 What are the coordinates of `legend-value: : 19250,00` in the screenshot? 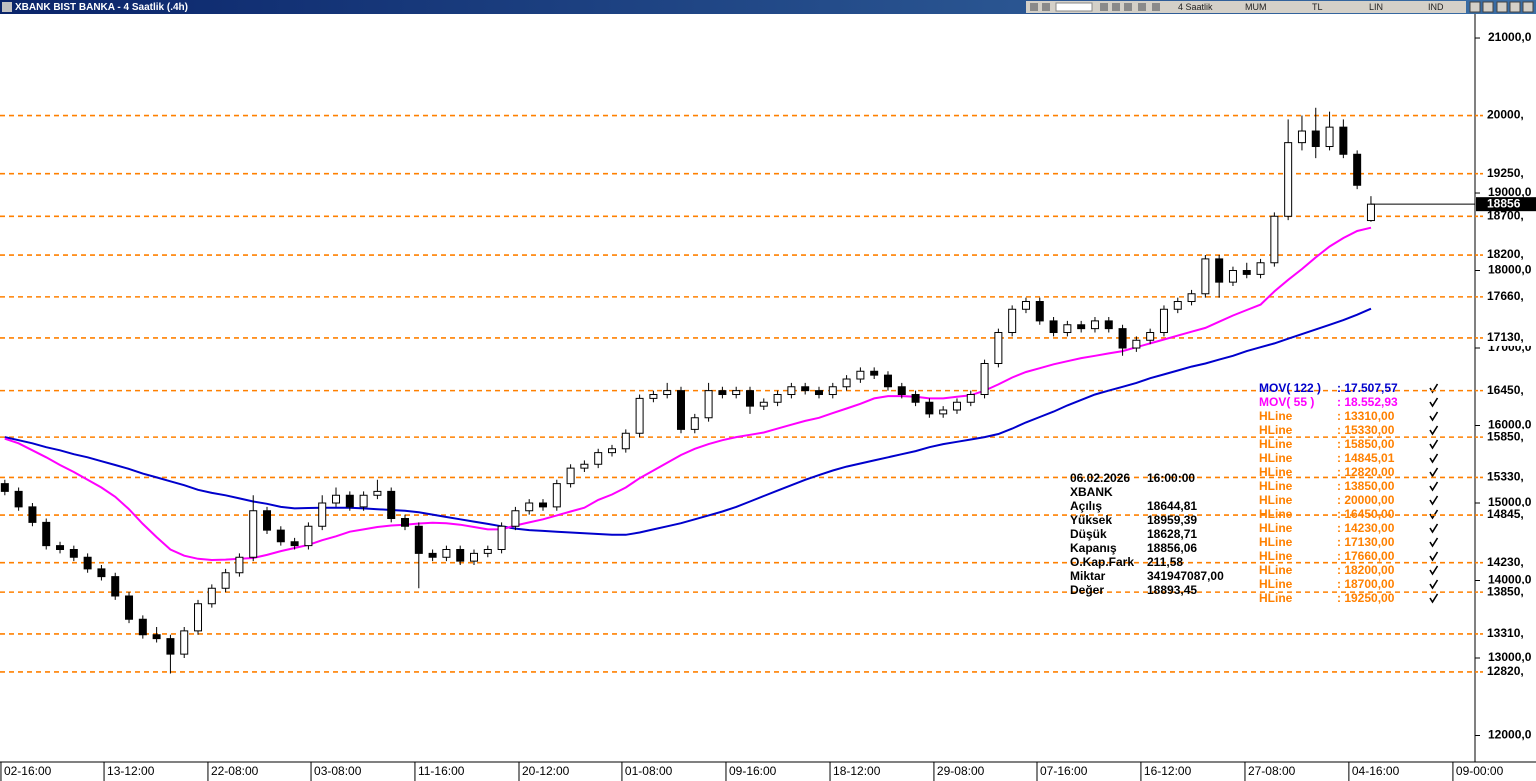 It's located at (1366, 598).